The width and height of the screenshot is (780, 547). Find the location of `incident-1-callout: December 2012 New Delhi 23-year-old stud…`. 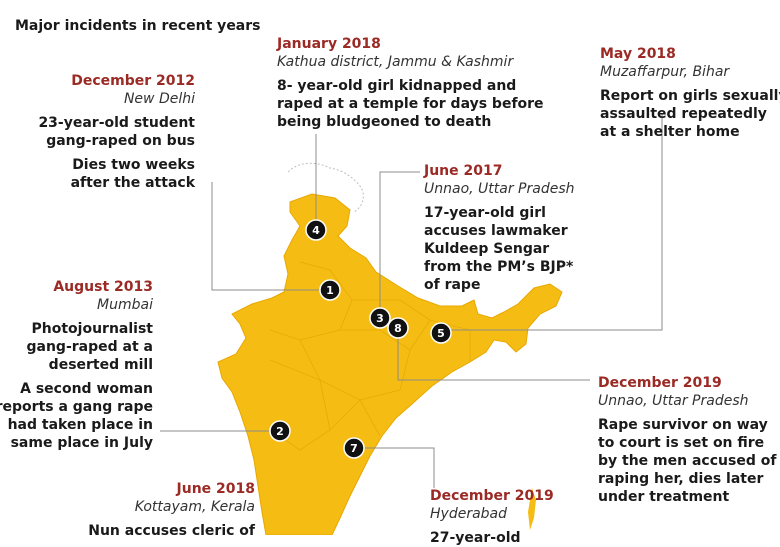

incident-1-callout: December 2012 New Delhi 23-year-old stud… is located at coordinates (116, 132).